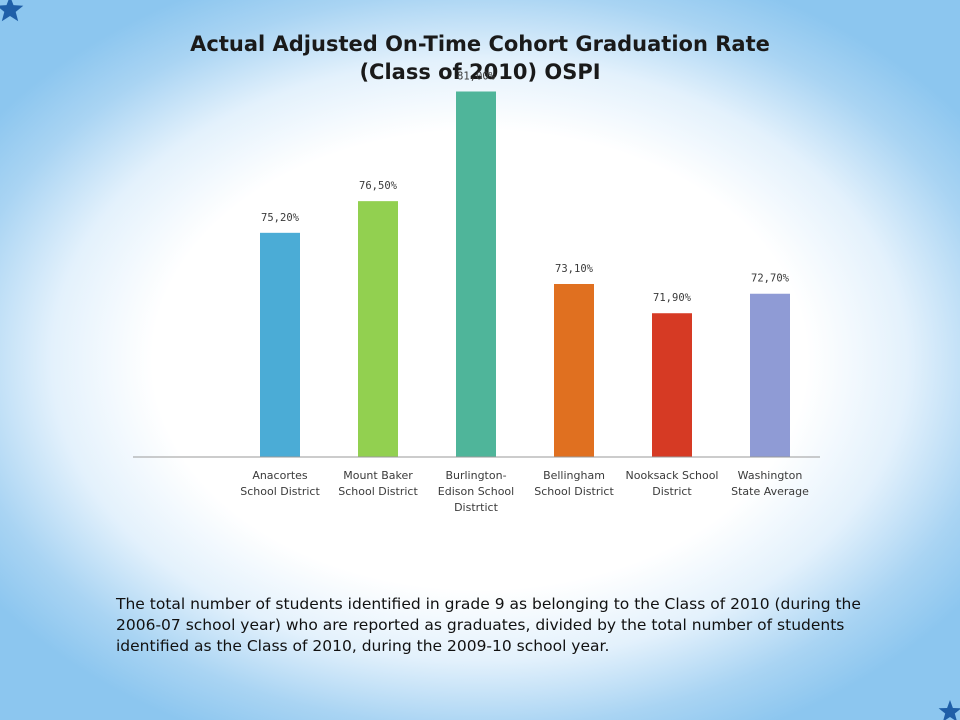 The width and height of the screenshot is (960, 720). I want to click on bar-value-label: 72,70%, so click(770, 279).